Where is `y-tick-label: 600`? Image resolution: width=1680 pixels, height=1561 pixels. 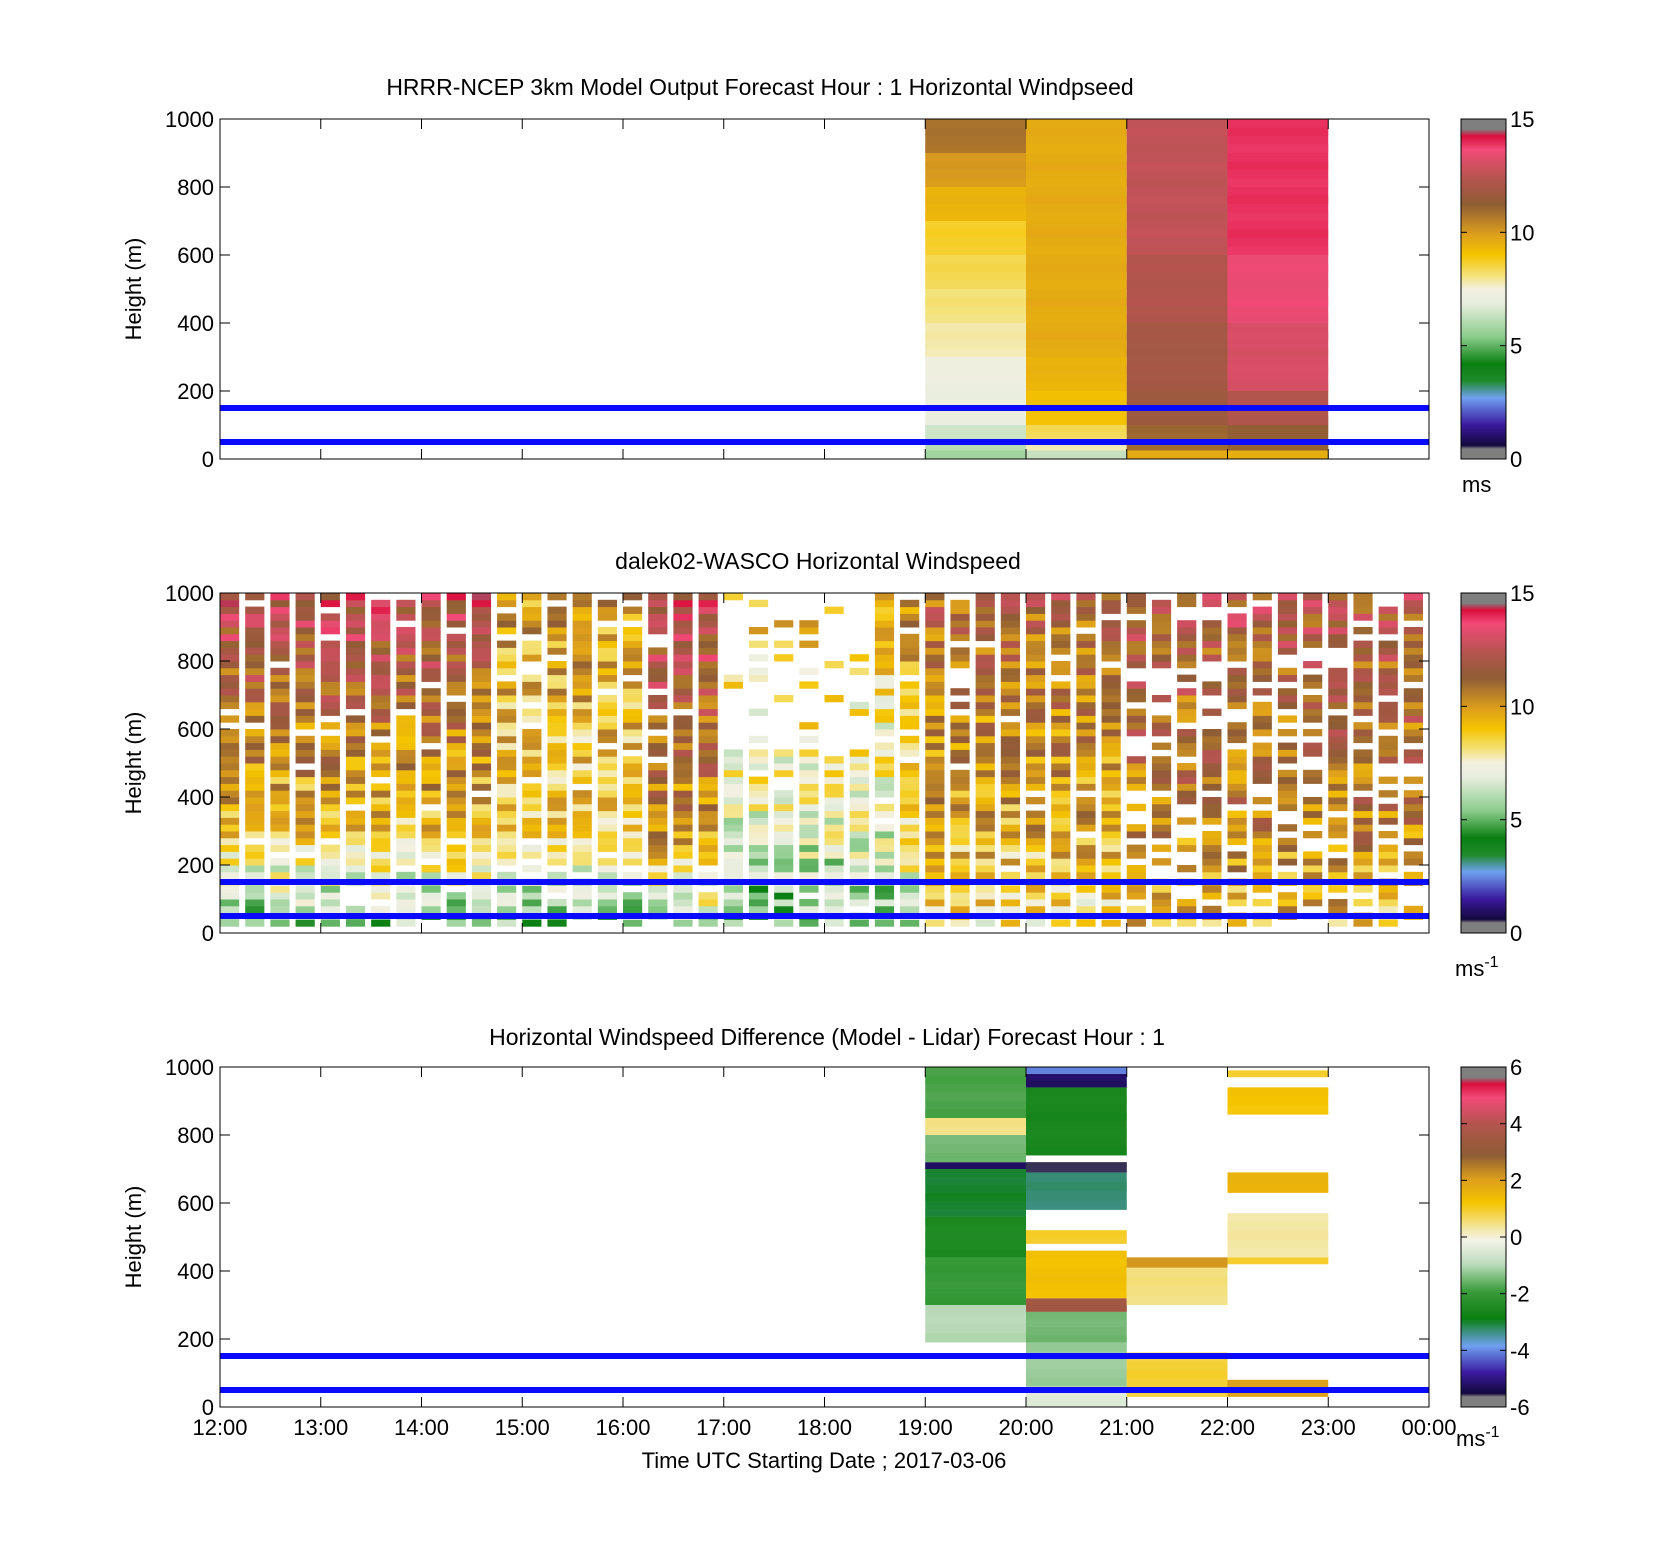
y-tick-label: 600 is located at coordinates (195, 1203).